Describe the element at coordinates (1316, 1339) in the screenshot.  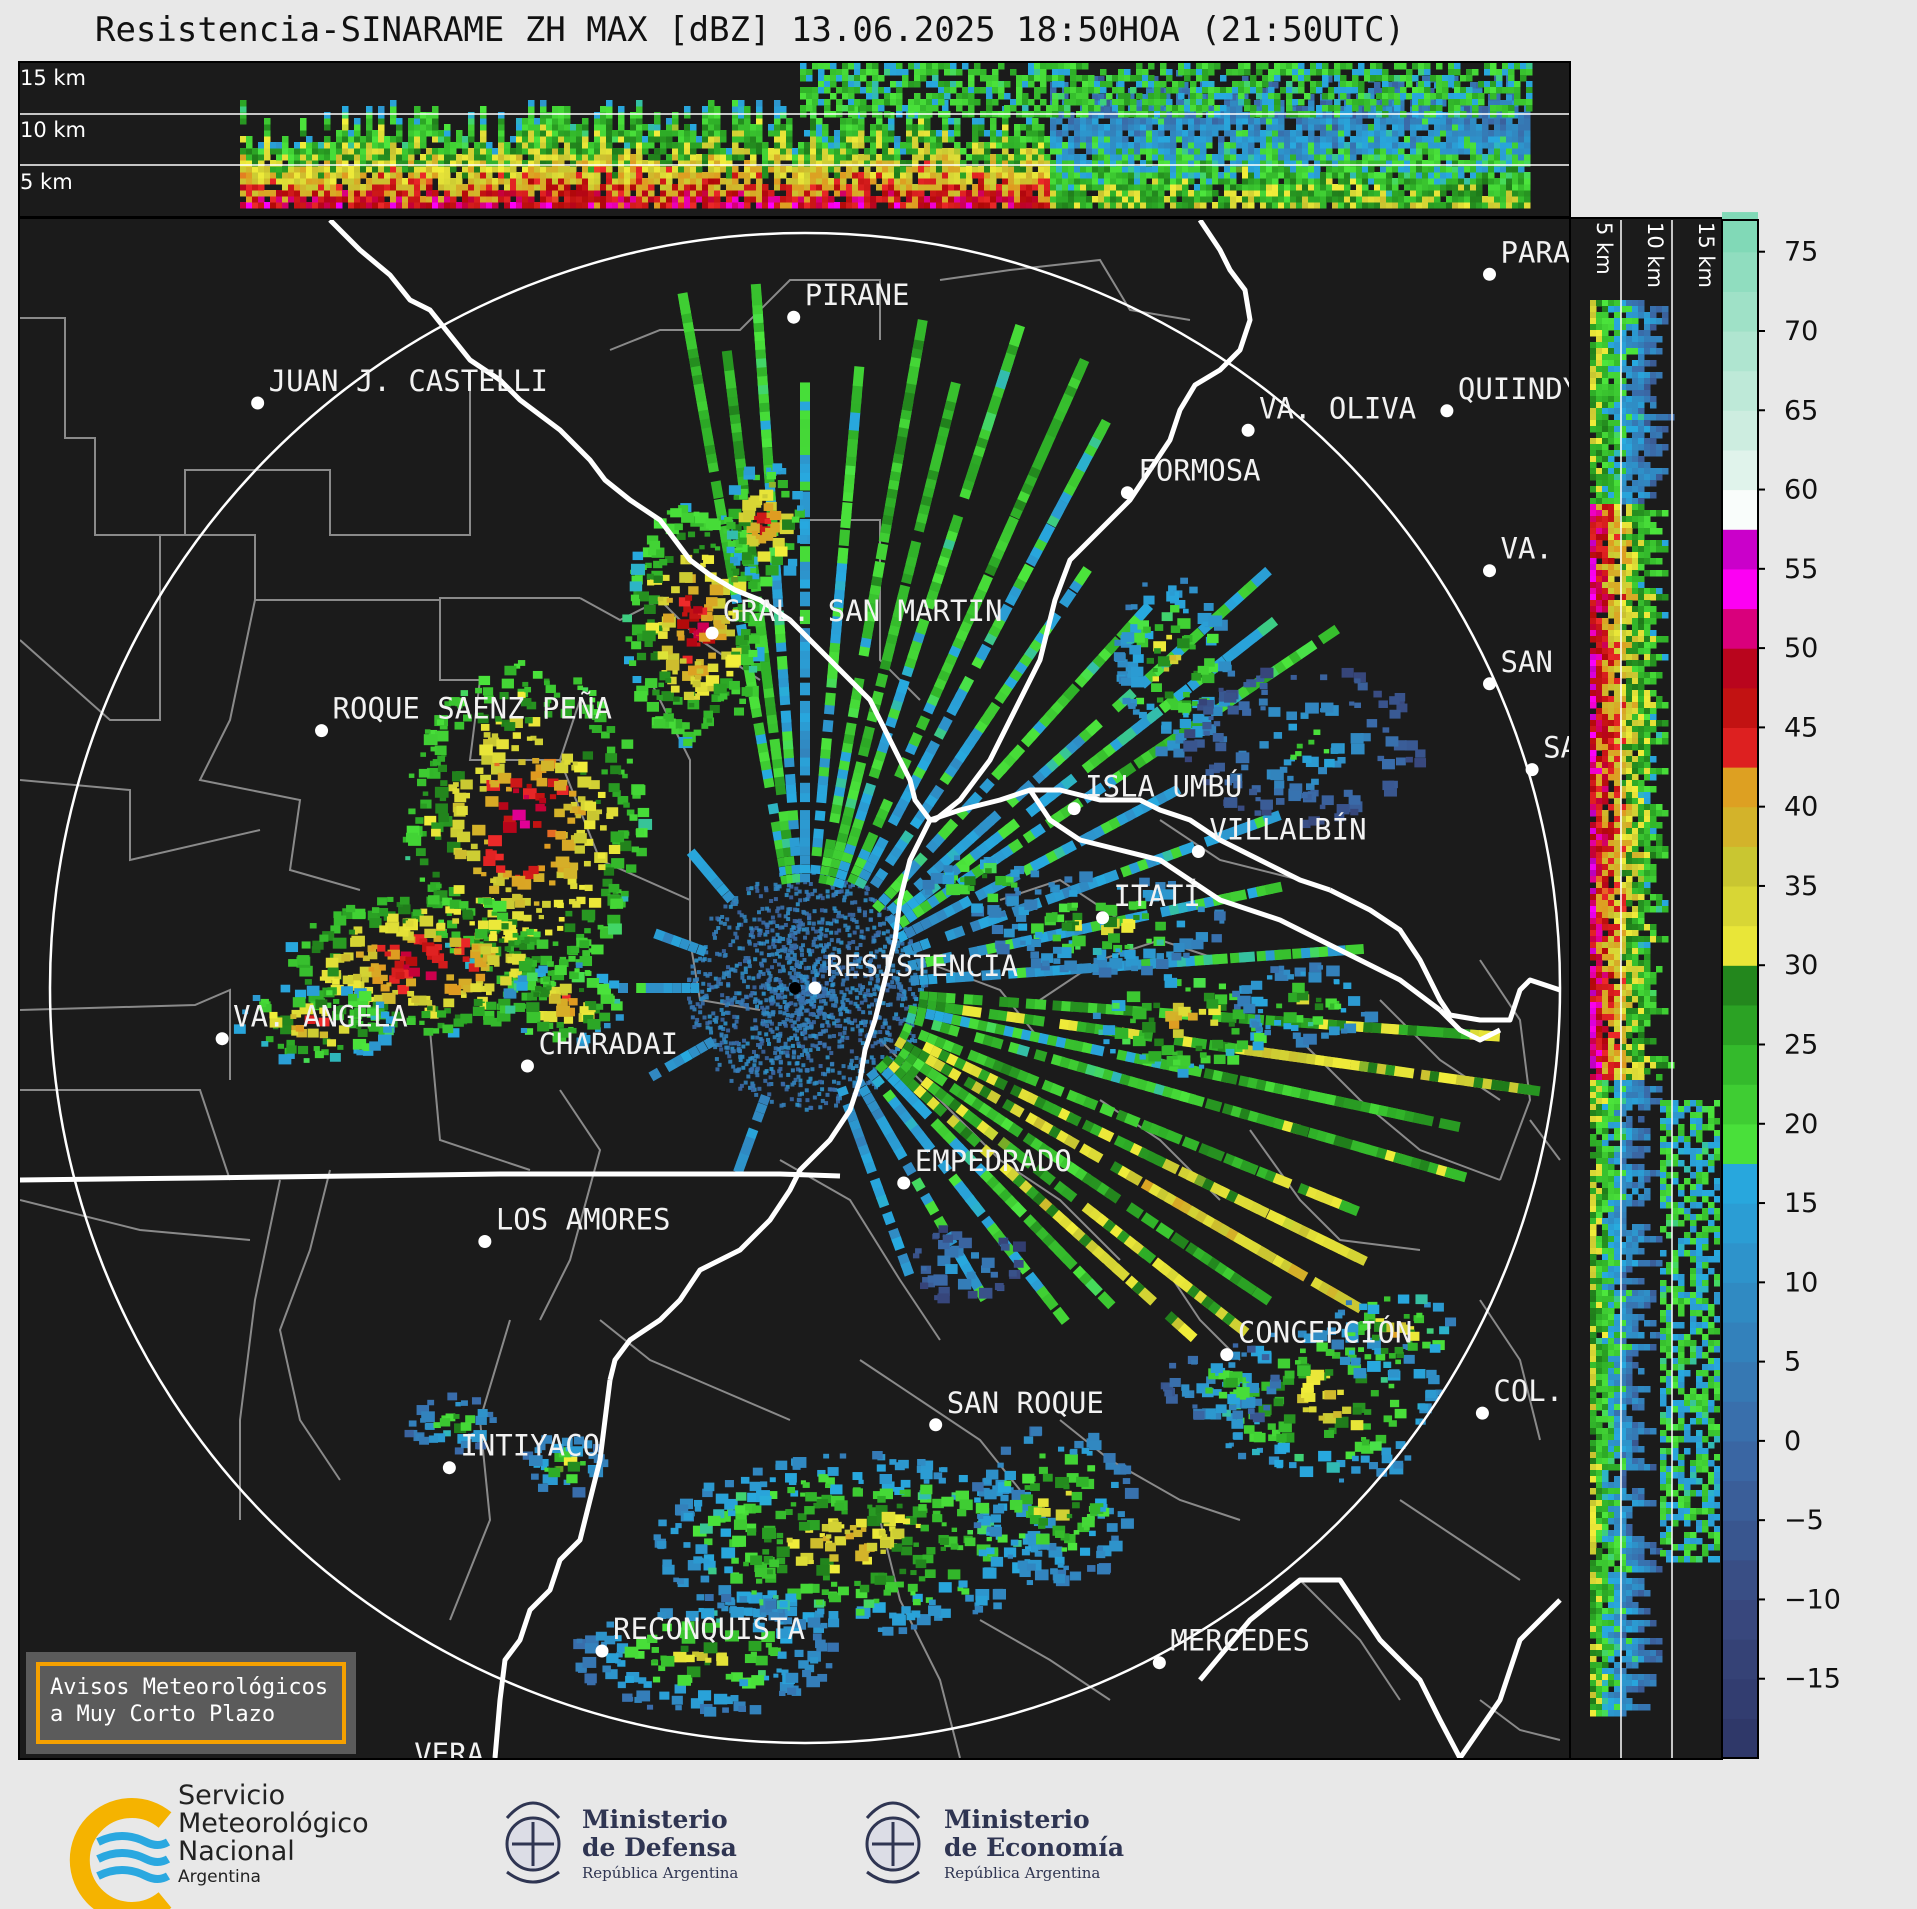
I see `city-marker: CONCEPCIÓN` at that location.